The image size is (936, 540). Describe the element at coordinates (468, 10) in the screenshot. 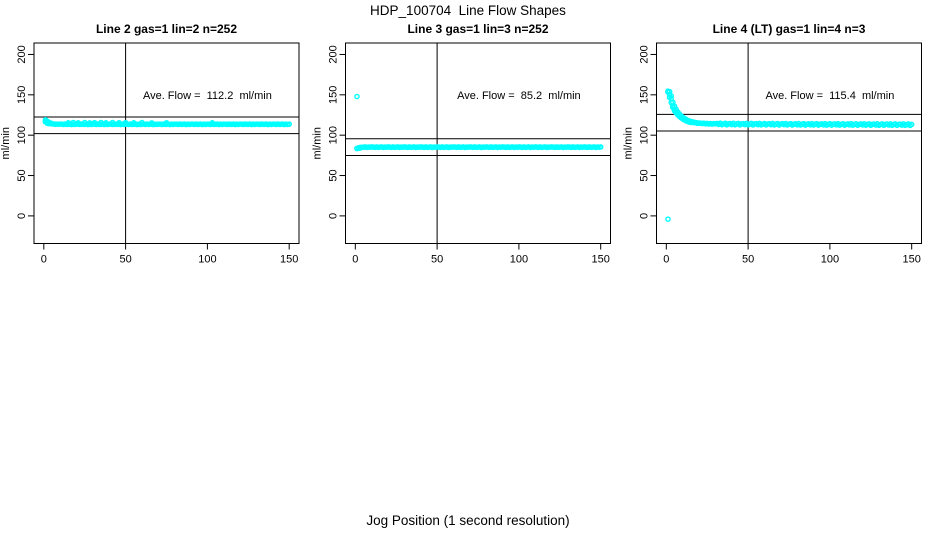

I see `figure-title: HDP_100704 Line Flow Shapes` at that location.